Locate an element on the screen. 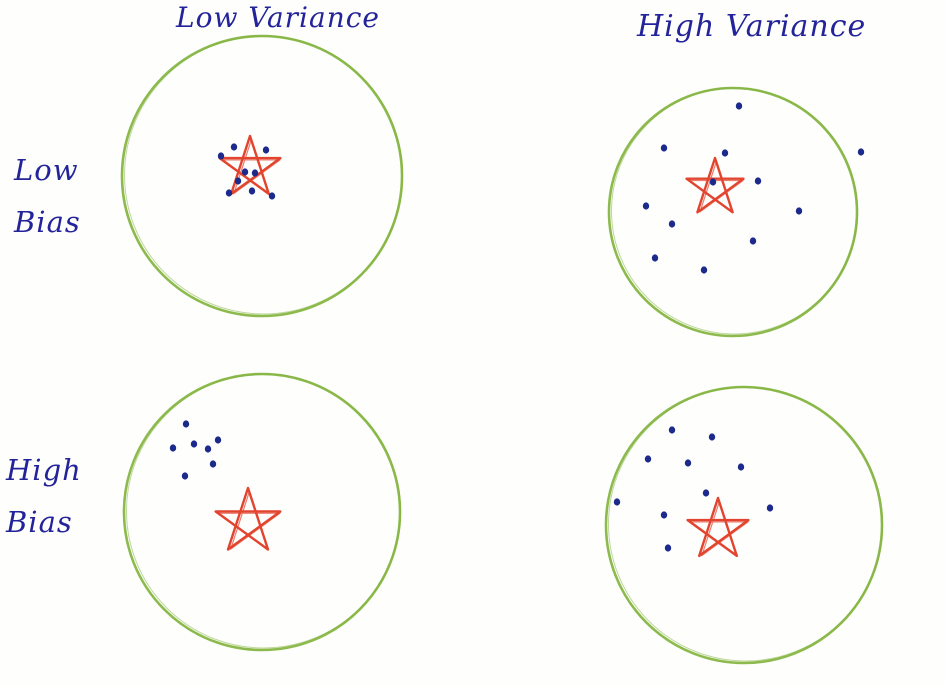 The image size is (946, 686). row-label-high-bias: High Bias is located at coordinates (44, 496).